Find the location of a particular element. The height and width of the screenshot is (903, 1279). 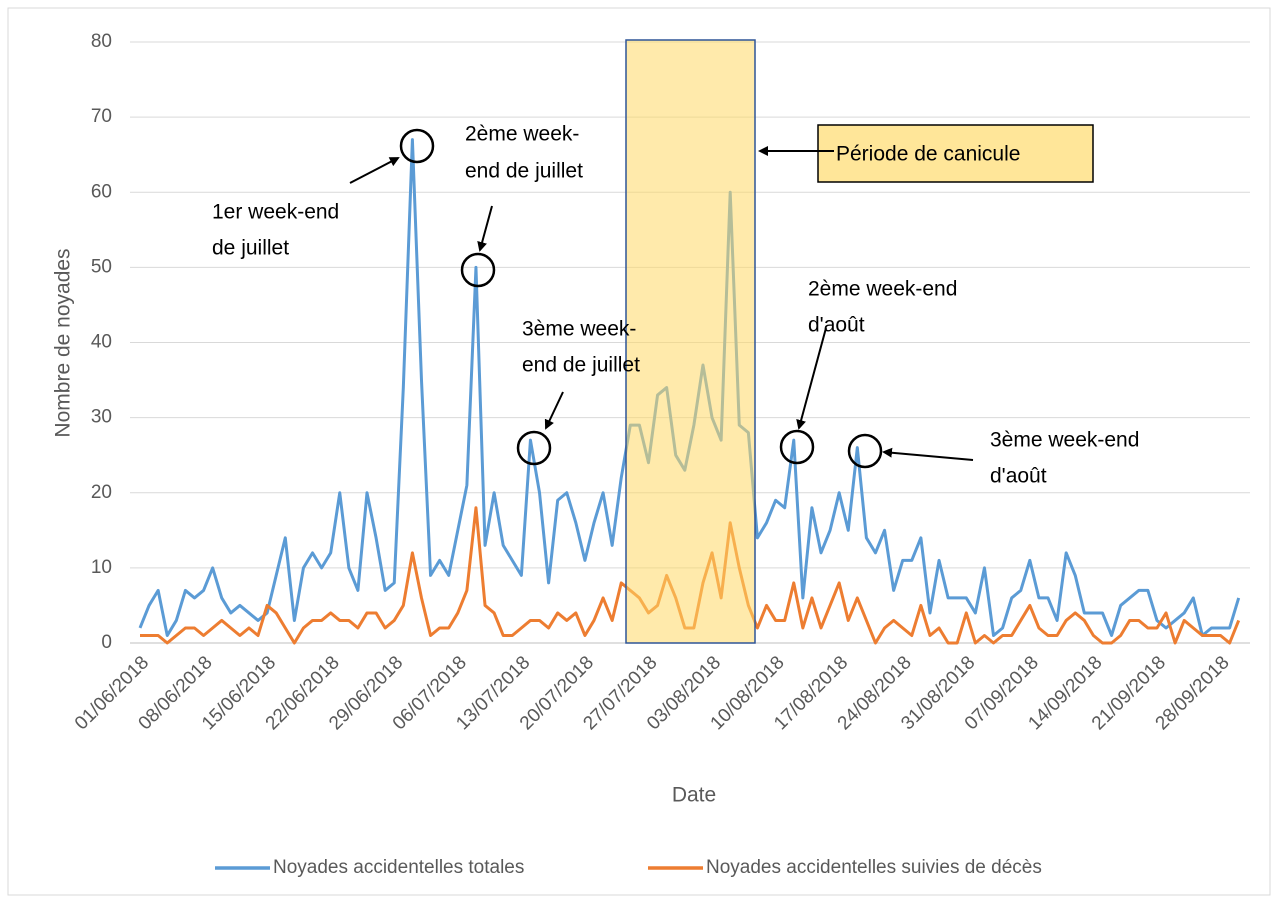

annotation: 1er week-end is located at coordinates (275, 212).